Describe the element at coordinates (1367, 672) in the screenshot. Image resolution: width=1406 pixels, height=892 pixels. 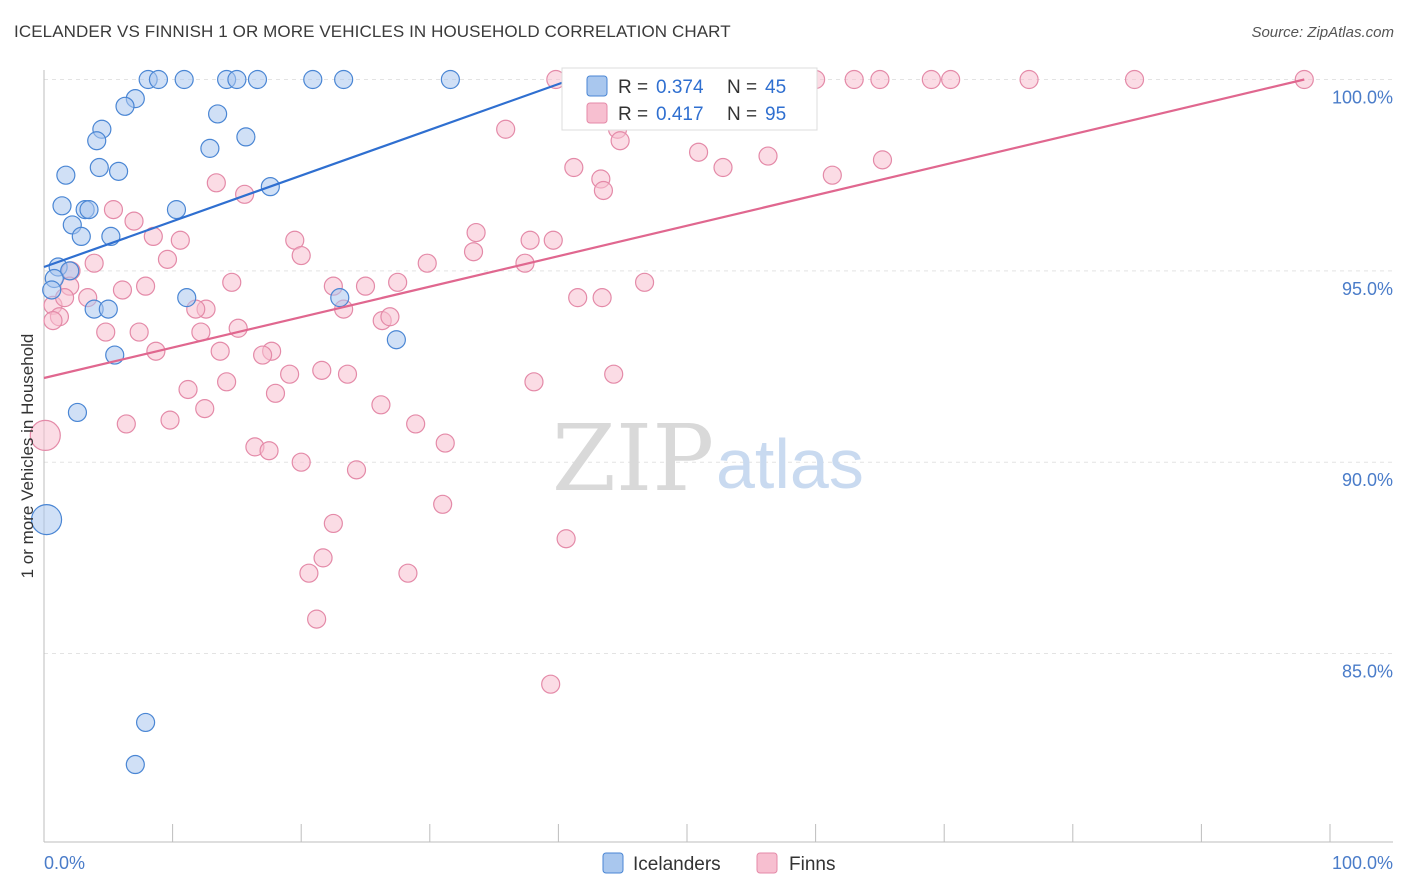
I see `y-tick-label-3: 85.0%` at that location.